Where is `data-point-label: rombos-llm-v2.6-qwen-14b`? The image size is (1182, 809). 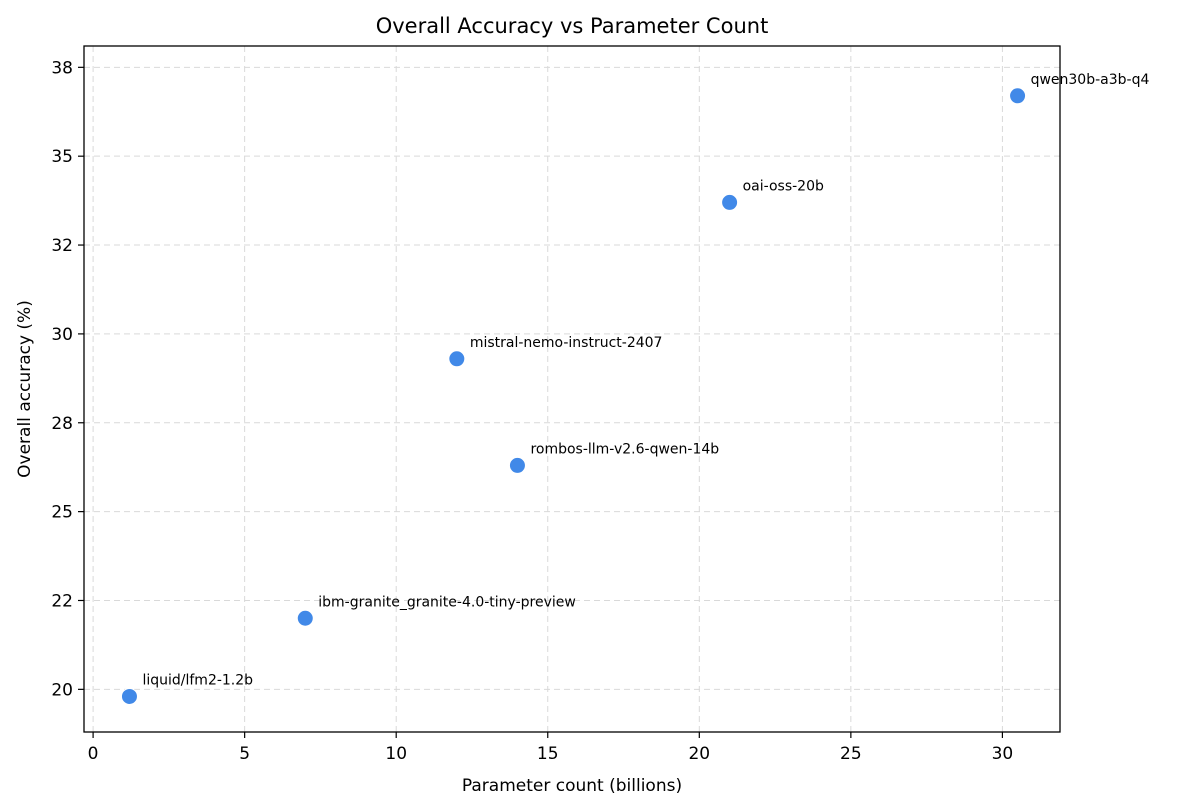 data-point-label: rombos-llm-v2.6-qwen-14b is located at coordinates (624, 449).